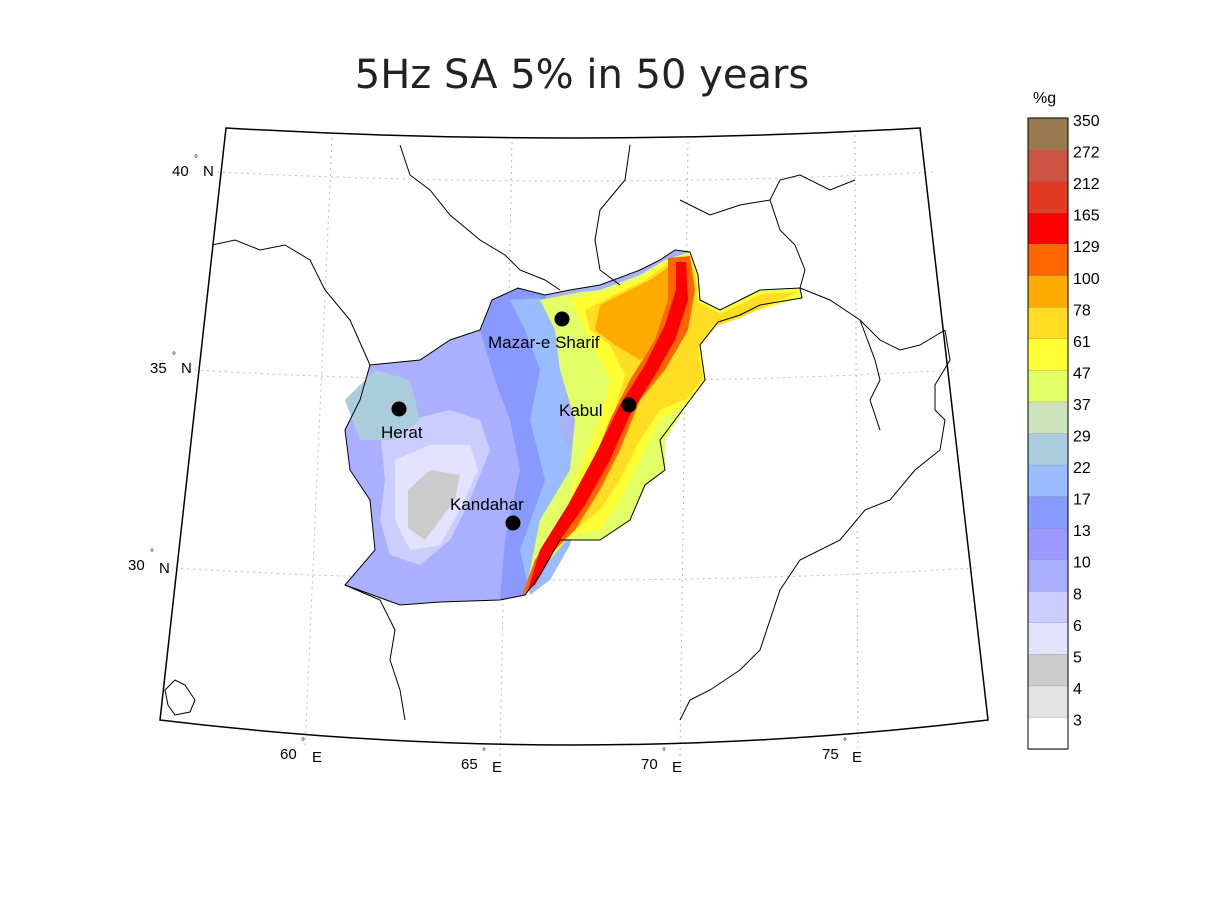  Describe the element at coordinates (469, 764) in the screenshot. I see `lon-label-65: 65` at that location.